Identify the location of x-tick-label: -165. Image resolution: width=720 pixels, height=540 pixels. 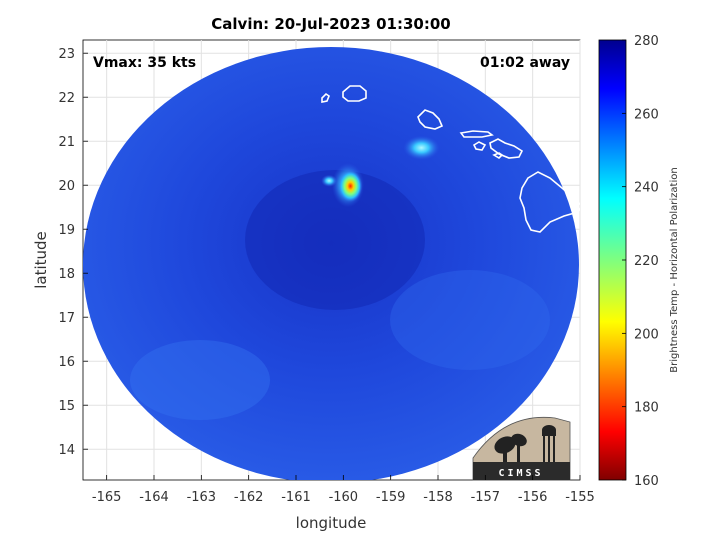
(107, 497).